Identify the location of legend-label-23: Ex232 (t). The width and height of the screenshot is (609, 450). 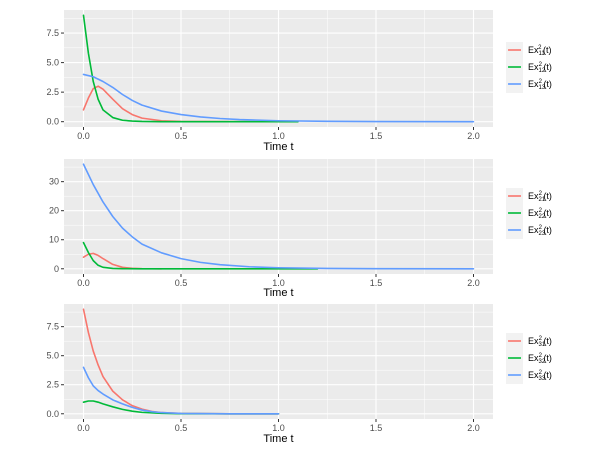
(540, 231).